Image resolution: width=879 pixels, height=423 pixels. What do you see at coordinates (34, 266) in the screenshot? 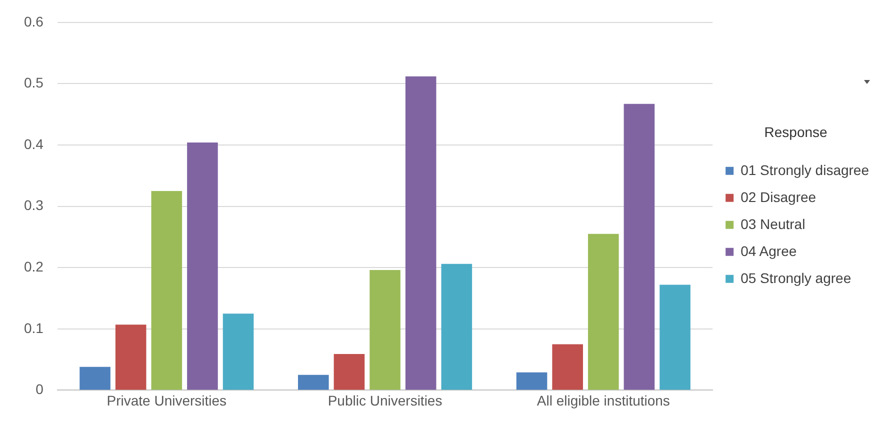
I see `y-tick-label: 0.2` at bounding box center [34, 266].